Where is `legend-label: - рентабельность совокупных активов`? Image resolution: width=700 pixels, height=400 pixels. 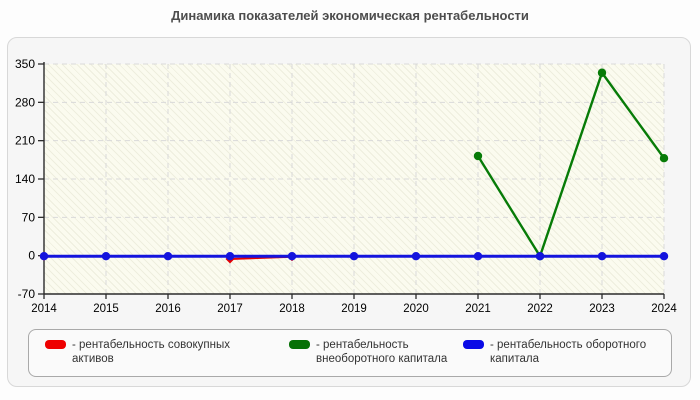
legend-label: - рентабельность совокупных активов is located at coordinates (151, 352).